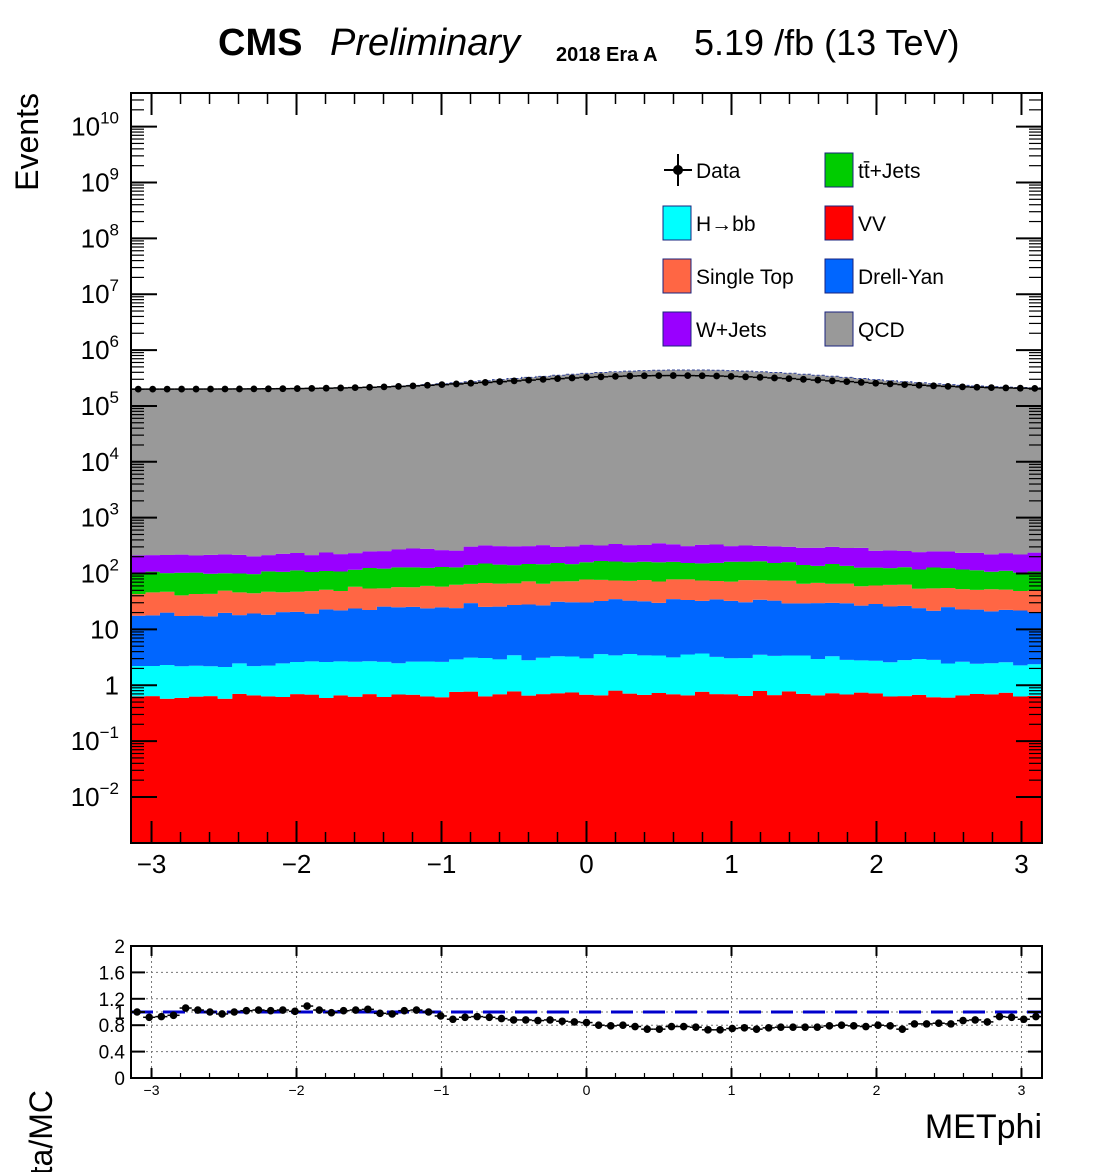 This screenshot has height=1172, width=1096. I want to click on y-tick-label: 10⁶, so click(100, 348).